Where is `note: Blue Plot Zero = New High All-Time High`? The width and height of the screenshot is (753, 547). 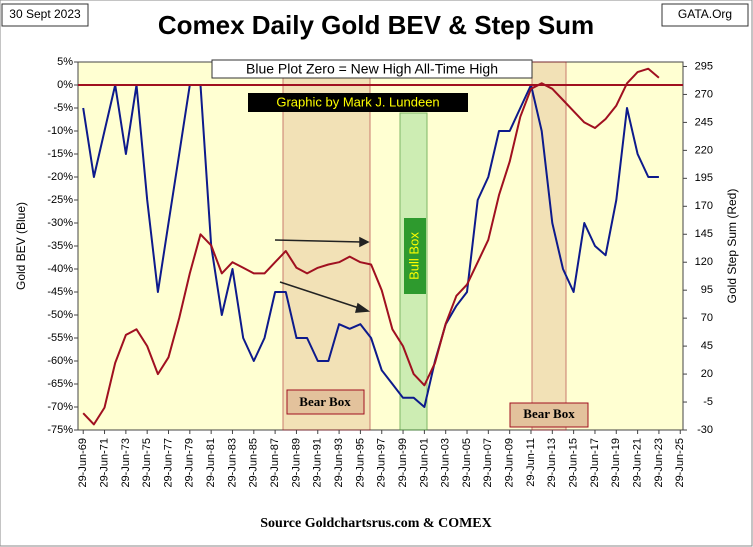 note: Blue Plot Zero = New High All-Time High is located at coordinates (372, 69).